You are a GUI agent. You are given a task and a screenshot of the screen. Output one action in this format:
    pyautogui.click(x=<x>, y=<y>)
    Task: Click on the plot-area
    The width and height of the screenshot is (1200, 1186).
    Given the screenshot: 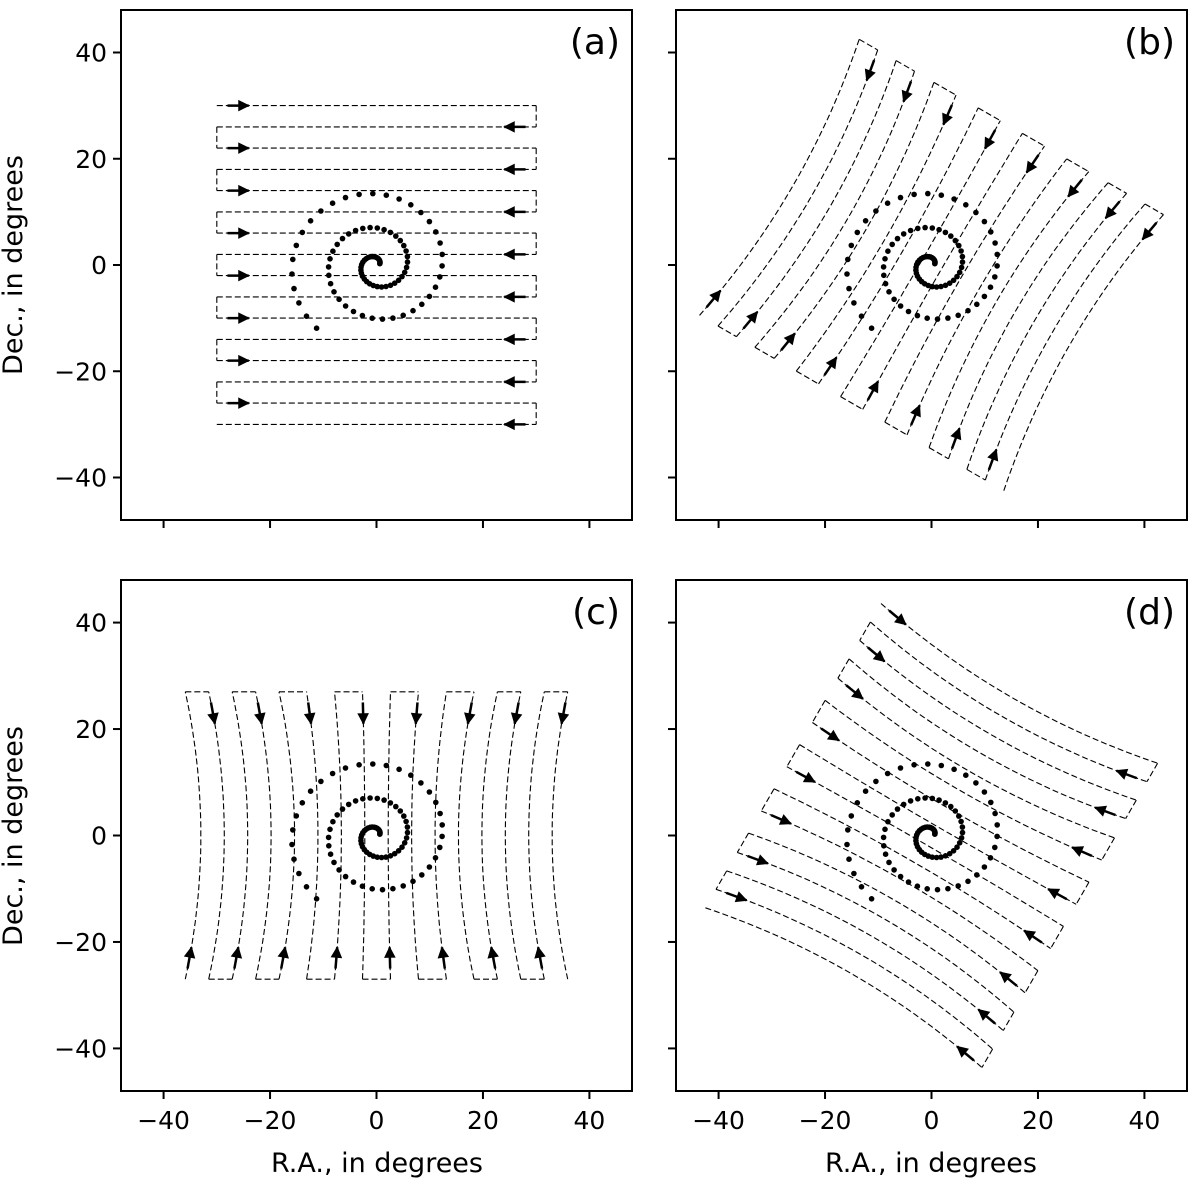 What is the action you would take?
    pyautogui.click(x=931, y=264)
    